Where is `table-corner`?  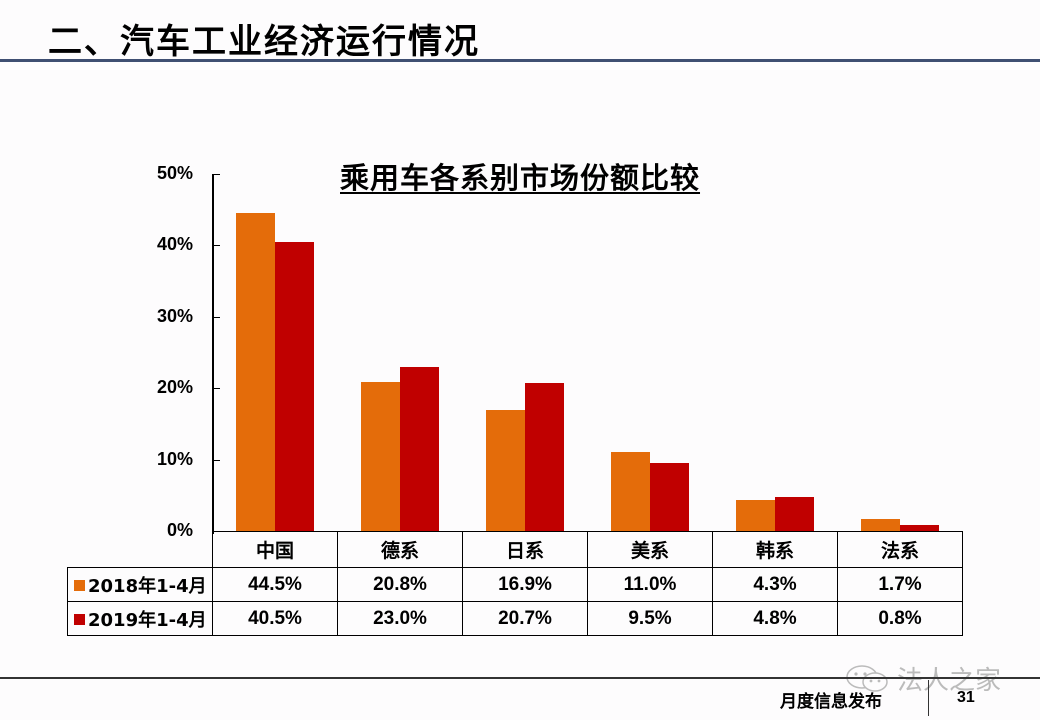 table-corner is located at coordinates (140, 549).